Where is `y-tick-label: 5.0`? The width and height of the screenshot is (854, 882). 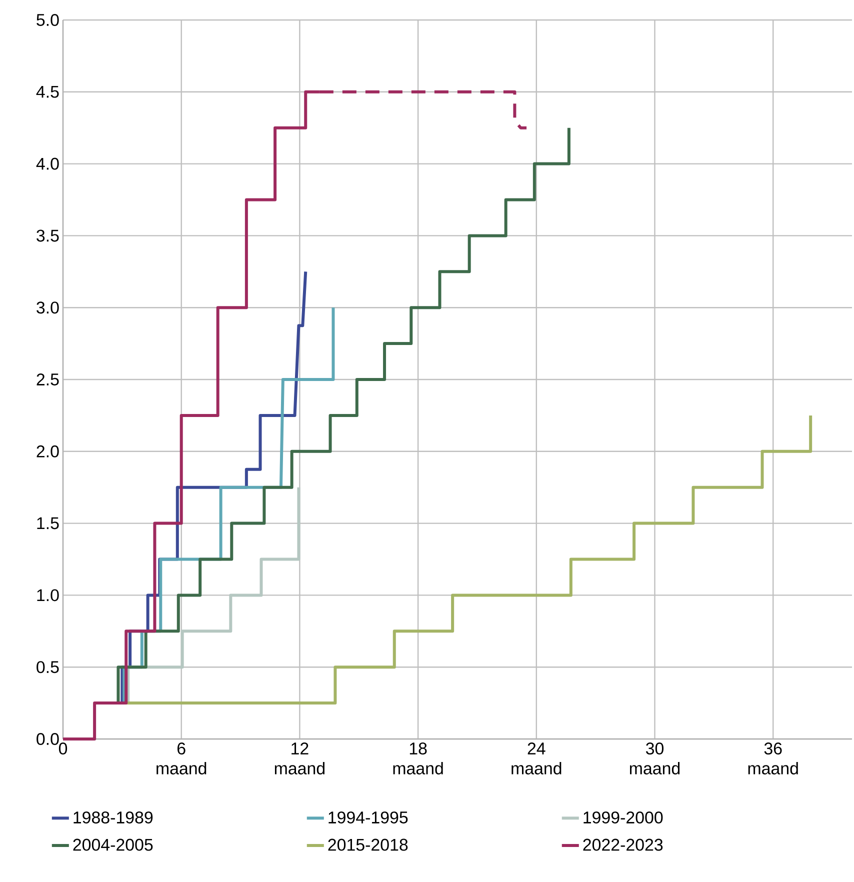 y-tick-label: 5.0 is located at coordinates (47, 20).